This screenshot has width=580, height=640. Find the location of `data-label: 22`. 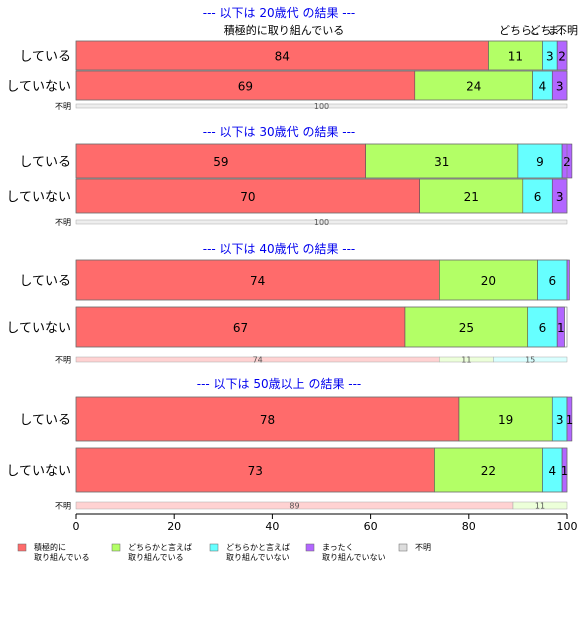

data-label: 22 is located at coordinates (488, 471).